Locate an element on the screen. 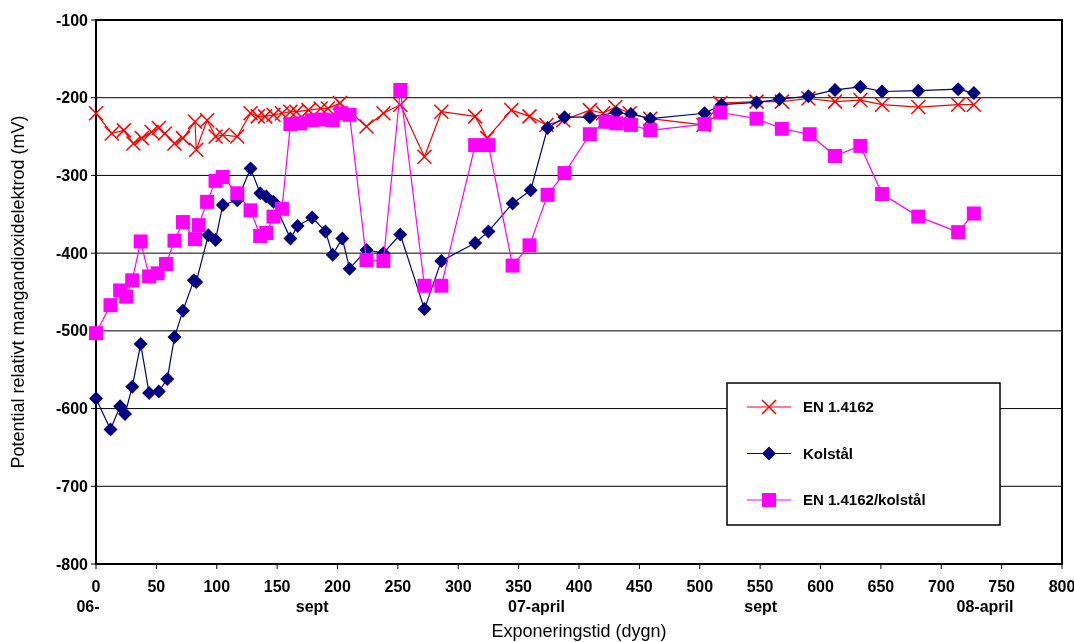 The width and height of the screenshot is (1074, 642). x-tick-label: 0 is located at coordinates (96, 586).